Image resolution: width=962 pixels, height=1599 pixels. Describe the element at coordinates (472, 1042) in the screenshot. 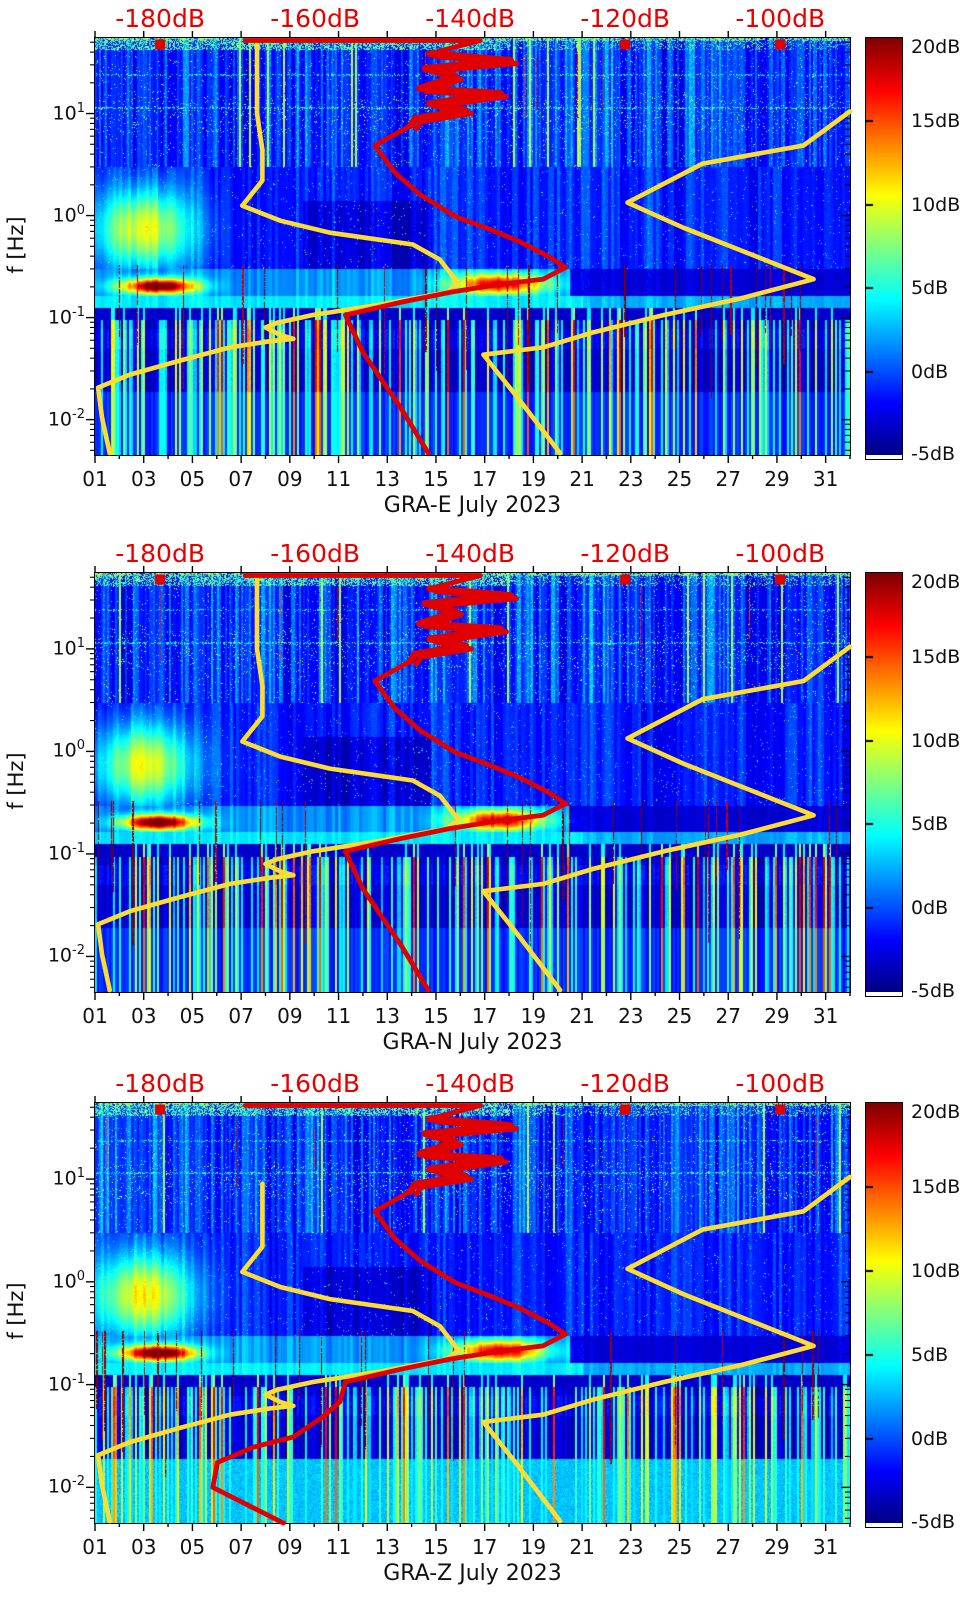

I see `panel-title-gra-n: GRA-N July 2023` at that location.